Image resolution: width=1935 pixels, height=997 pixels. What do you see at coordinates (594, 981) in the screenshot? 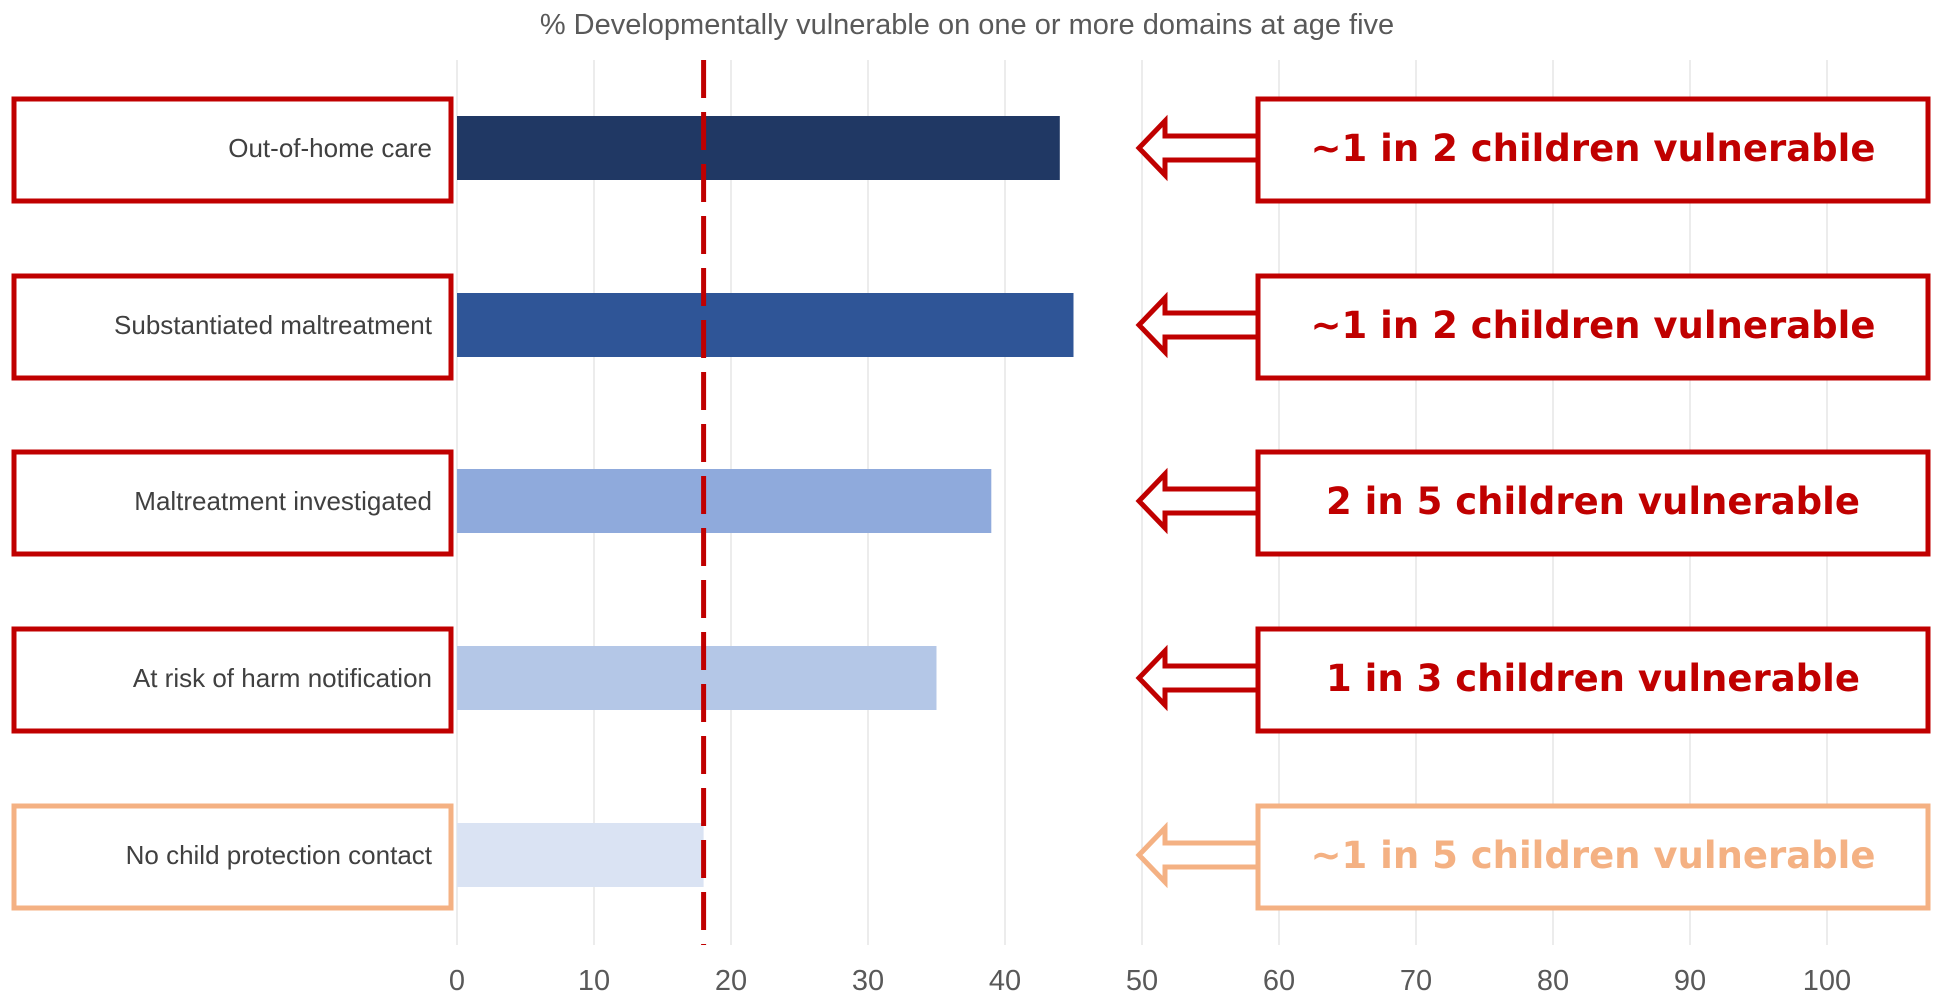
I see `x-tick-label: 10` at bounding box center [594, 981].